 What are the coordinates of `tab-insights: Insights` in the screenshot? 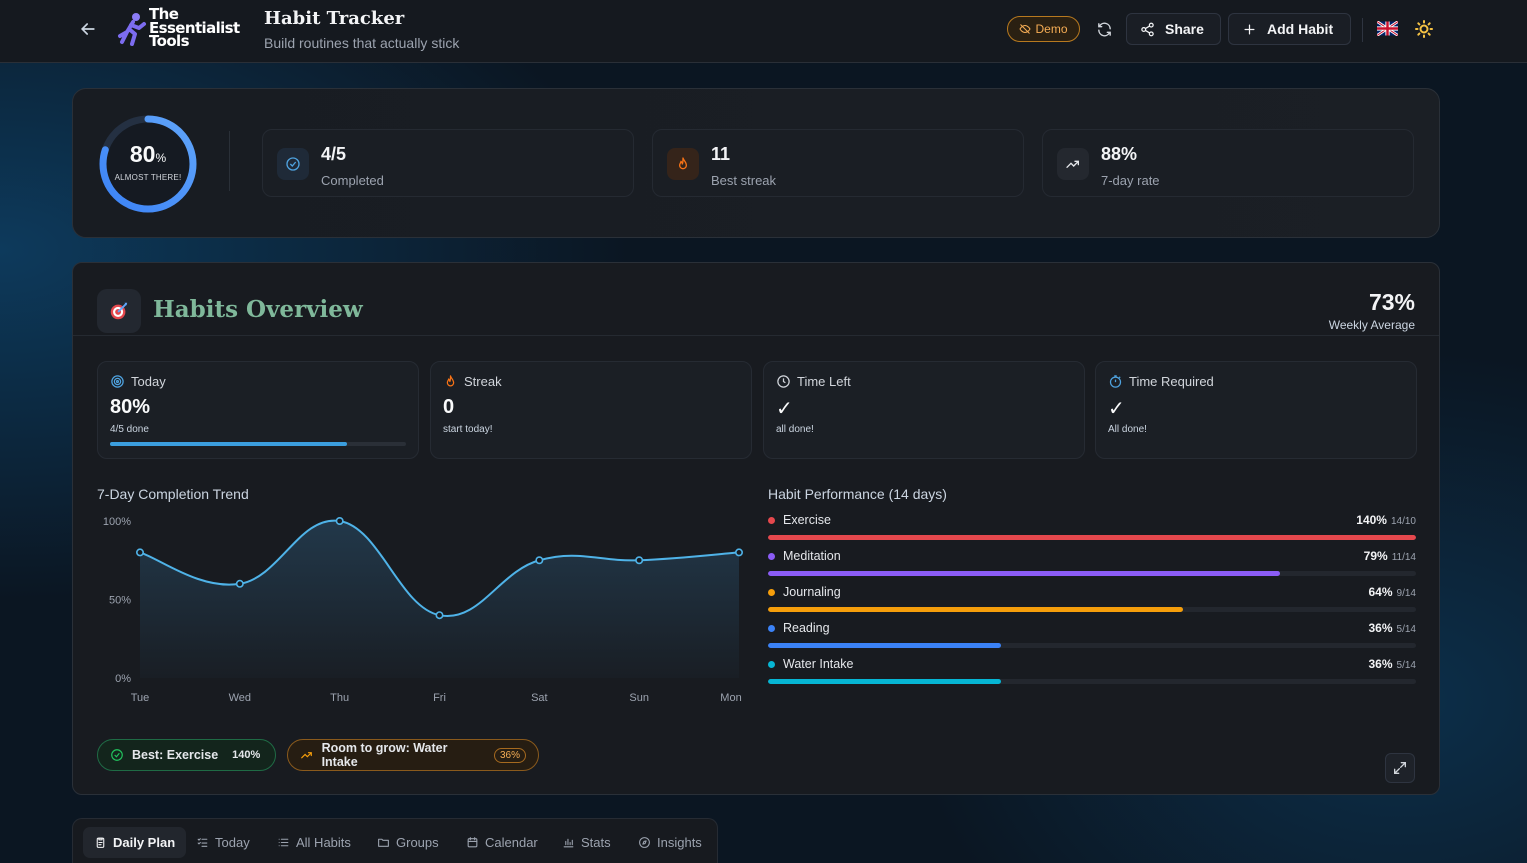 It's located at (670, 842).